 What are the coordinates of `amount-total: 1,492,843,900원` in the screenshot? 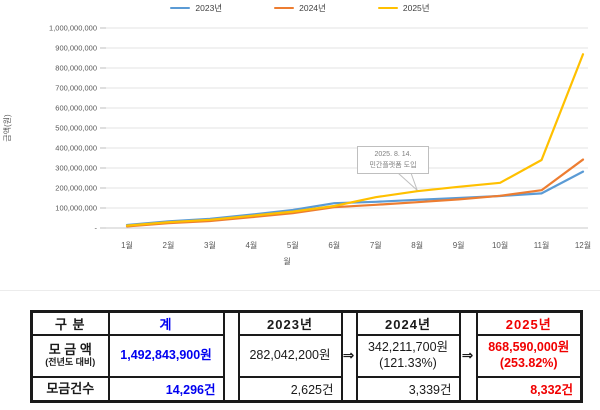 It's located at (166, 355).